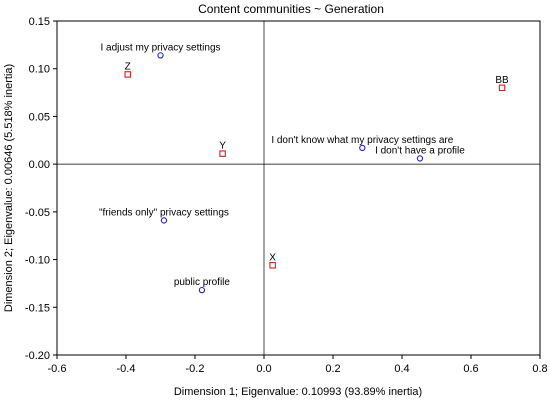 Image resolution: width=550 pixels, height=402 pixels. What do you see at coordinates (539, 369) in the screenshot?
I see `x-tick-label: 0.8` at bounding box center [539, 369].